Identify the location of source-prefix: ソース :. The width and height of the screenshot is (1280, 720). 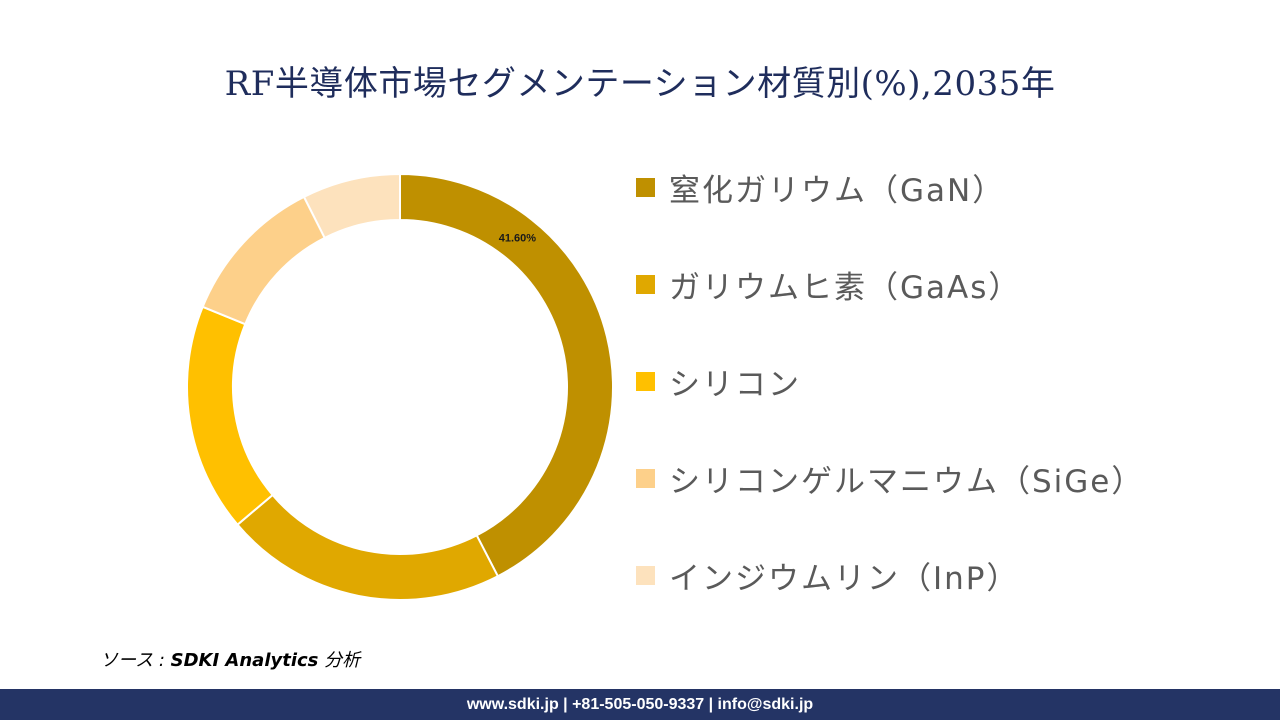
(135, 660).